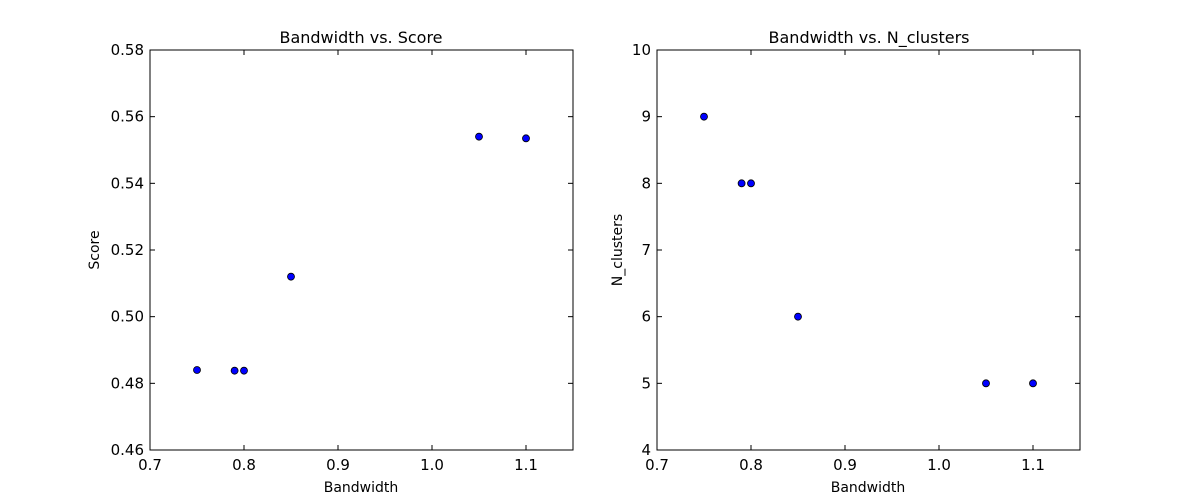 This screenshot has height=500, width=1200. What do you see at coordinates (360, 37) in the screenshot?
I see `chart-title: Bandwidth vs. Score` at bounding box center [360, 37].